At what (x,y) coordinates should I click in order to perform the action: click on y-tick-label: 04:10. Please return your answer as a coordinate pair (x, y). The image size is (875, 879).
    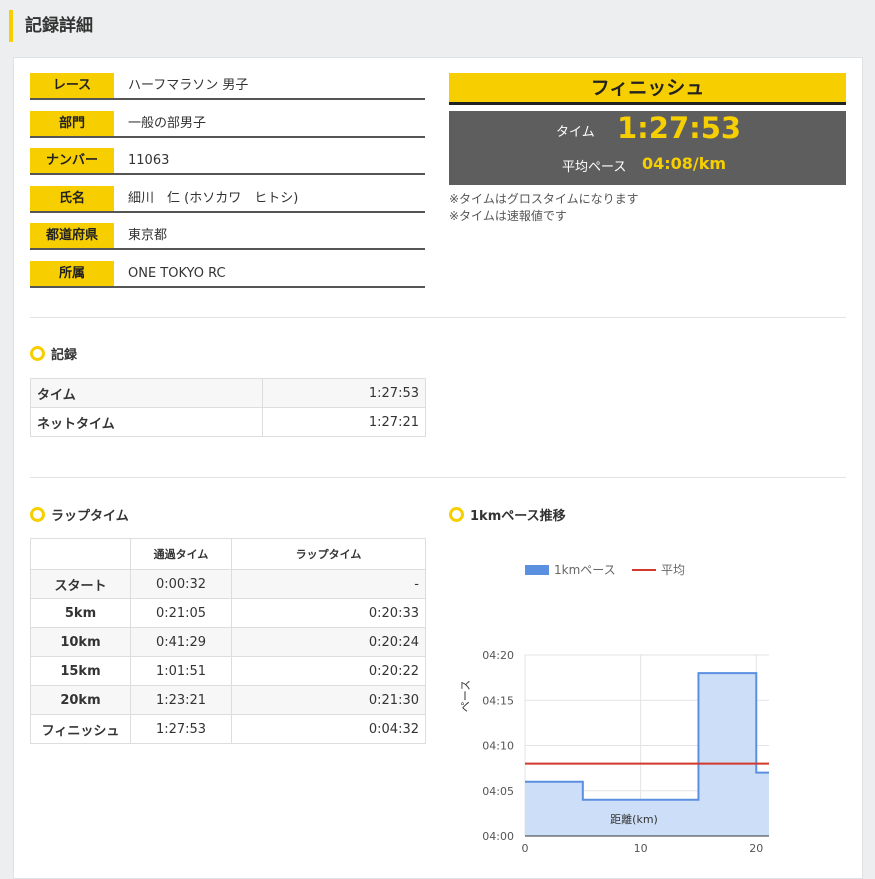
    Looking at the image, I should click on (498, 746).